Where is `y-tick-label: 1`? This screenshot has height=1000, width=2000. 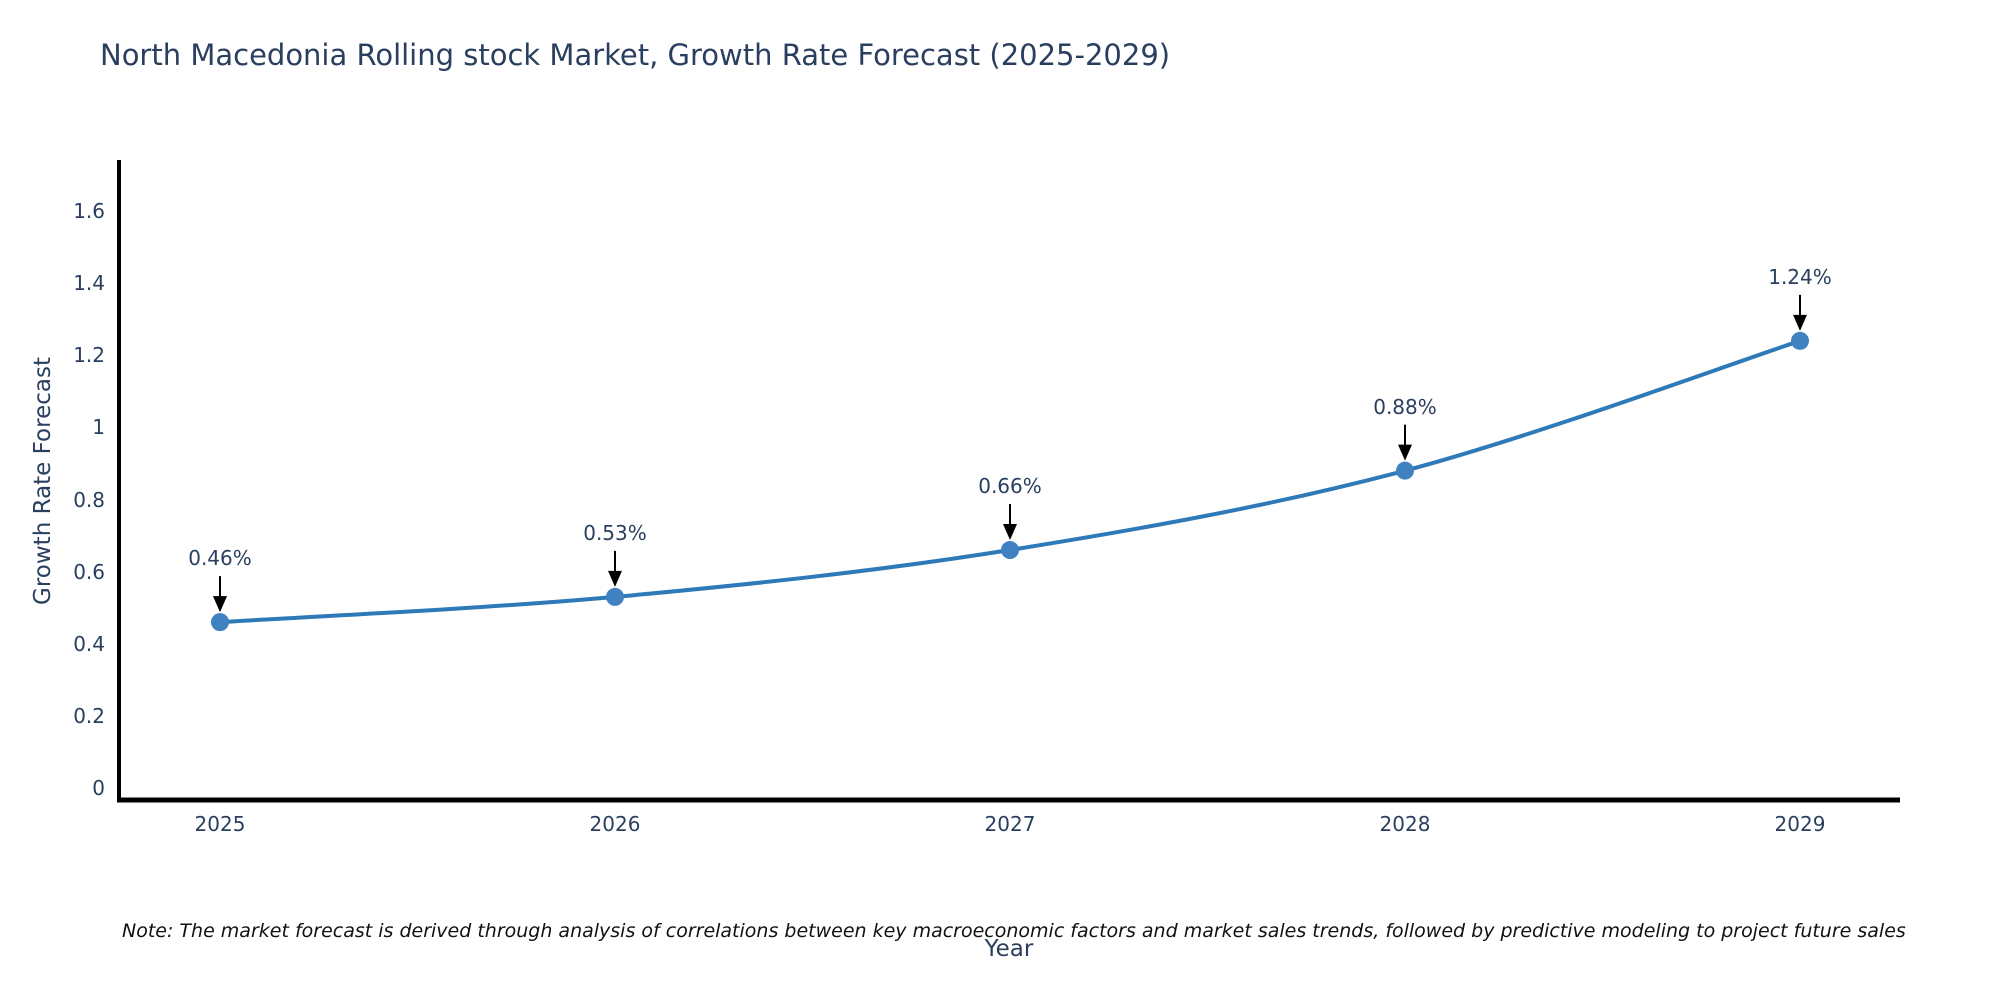
y-tick-label: 1 is located at coordinates (98, 427).